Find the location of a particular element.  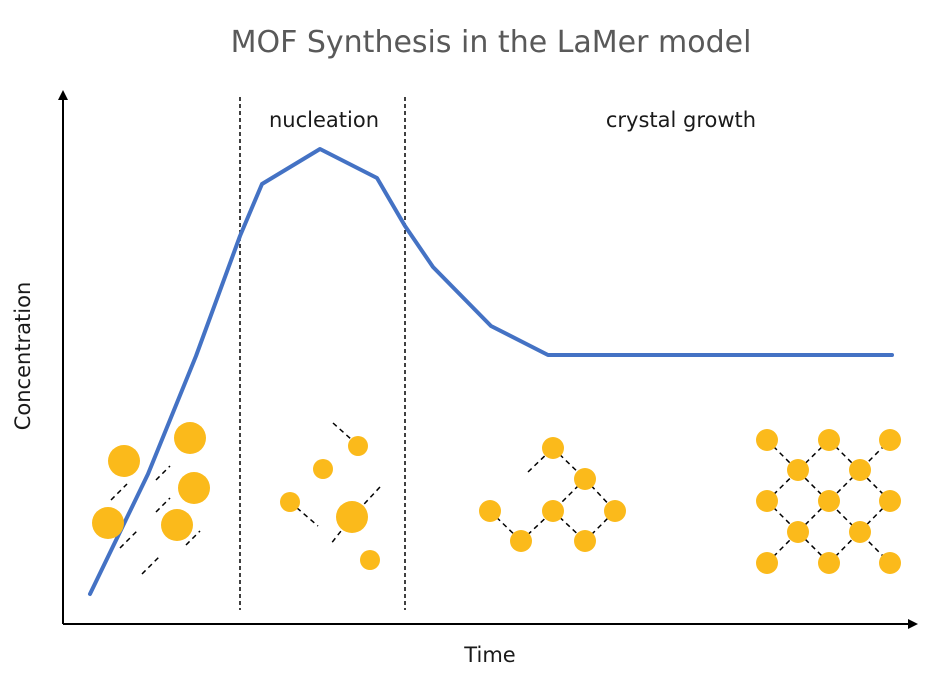

precursor-cluster is located at coordinates (155, 520).